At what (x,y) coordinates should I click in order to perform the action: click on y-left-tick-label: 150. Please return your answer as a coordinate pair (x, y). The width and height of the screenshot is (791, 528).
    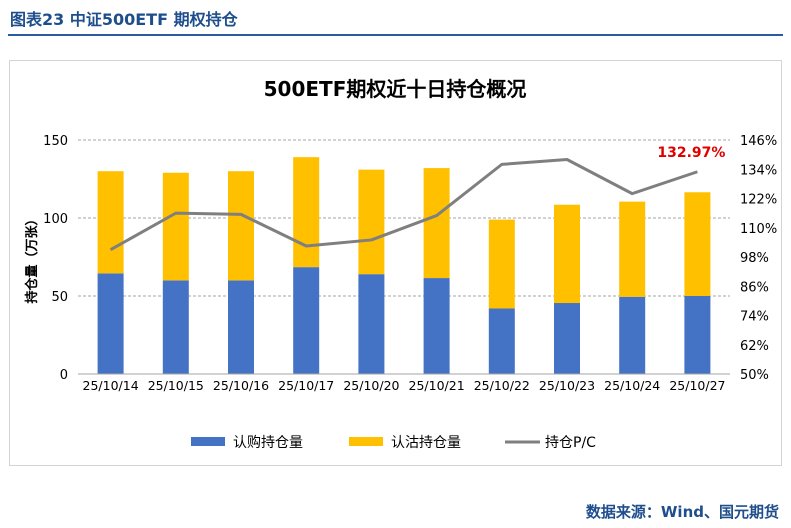
    Looking at the image, I should click on (55, 141).